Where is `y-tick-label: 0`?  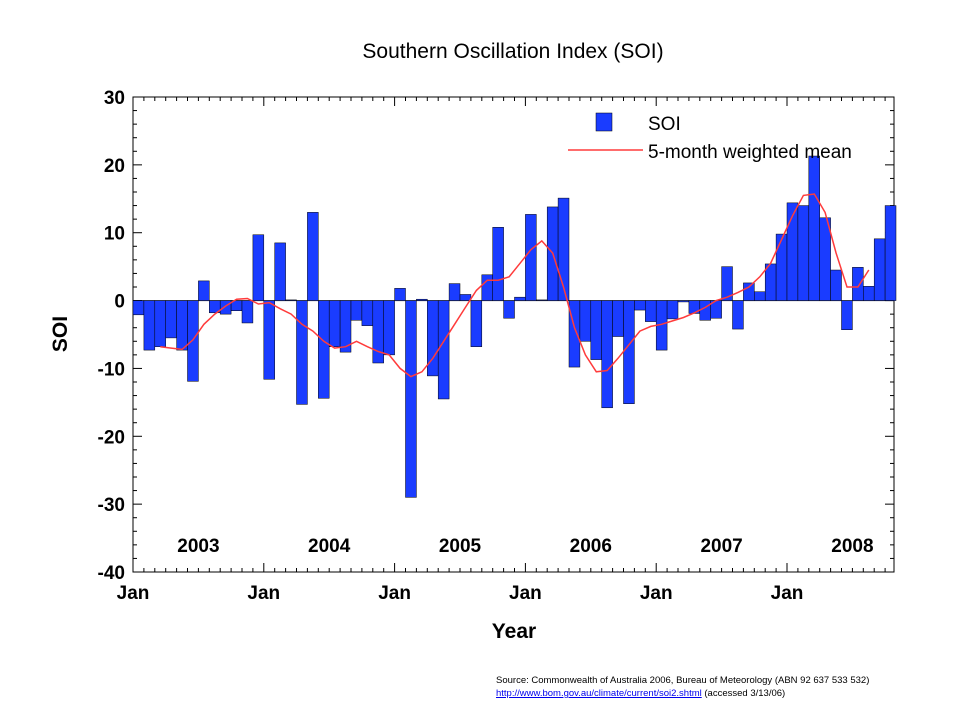 y-tick-label: 0 is located at coordinates (119, 302).